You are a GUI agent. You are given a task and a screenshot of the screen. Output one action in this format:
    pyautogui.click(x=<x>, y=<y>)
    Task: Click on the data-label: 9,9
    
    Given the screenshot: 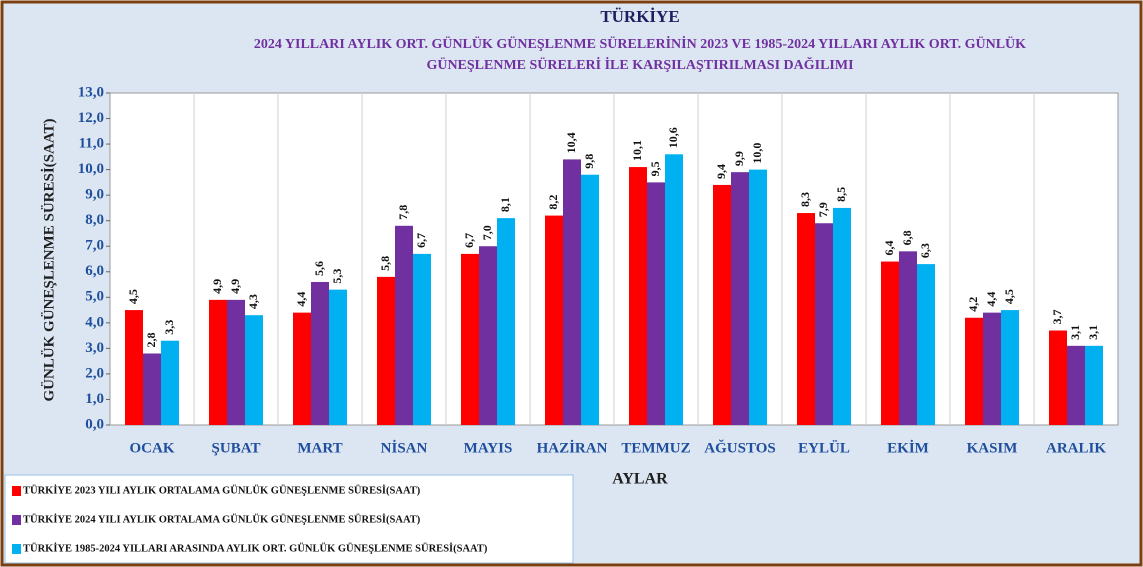 What is the action you would take?
    pyautogui.click(x=739, y=158)
    